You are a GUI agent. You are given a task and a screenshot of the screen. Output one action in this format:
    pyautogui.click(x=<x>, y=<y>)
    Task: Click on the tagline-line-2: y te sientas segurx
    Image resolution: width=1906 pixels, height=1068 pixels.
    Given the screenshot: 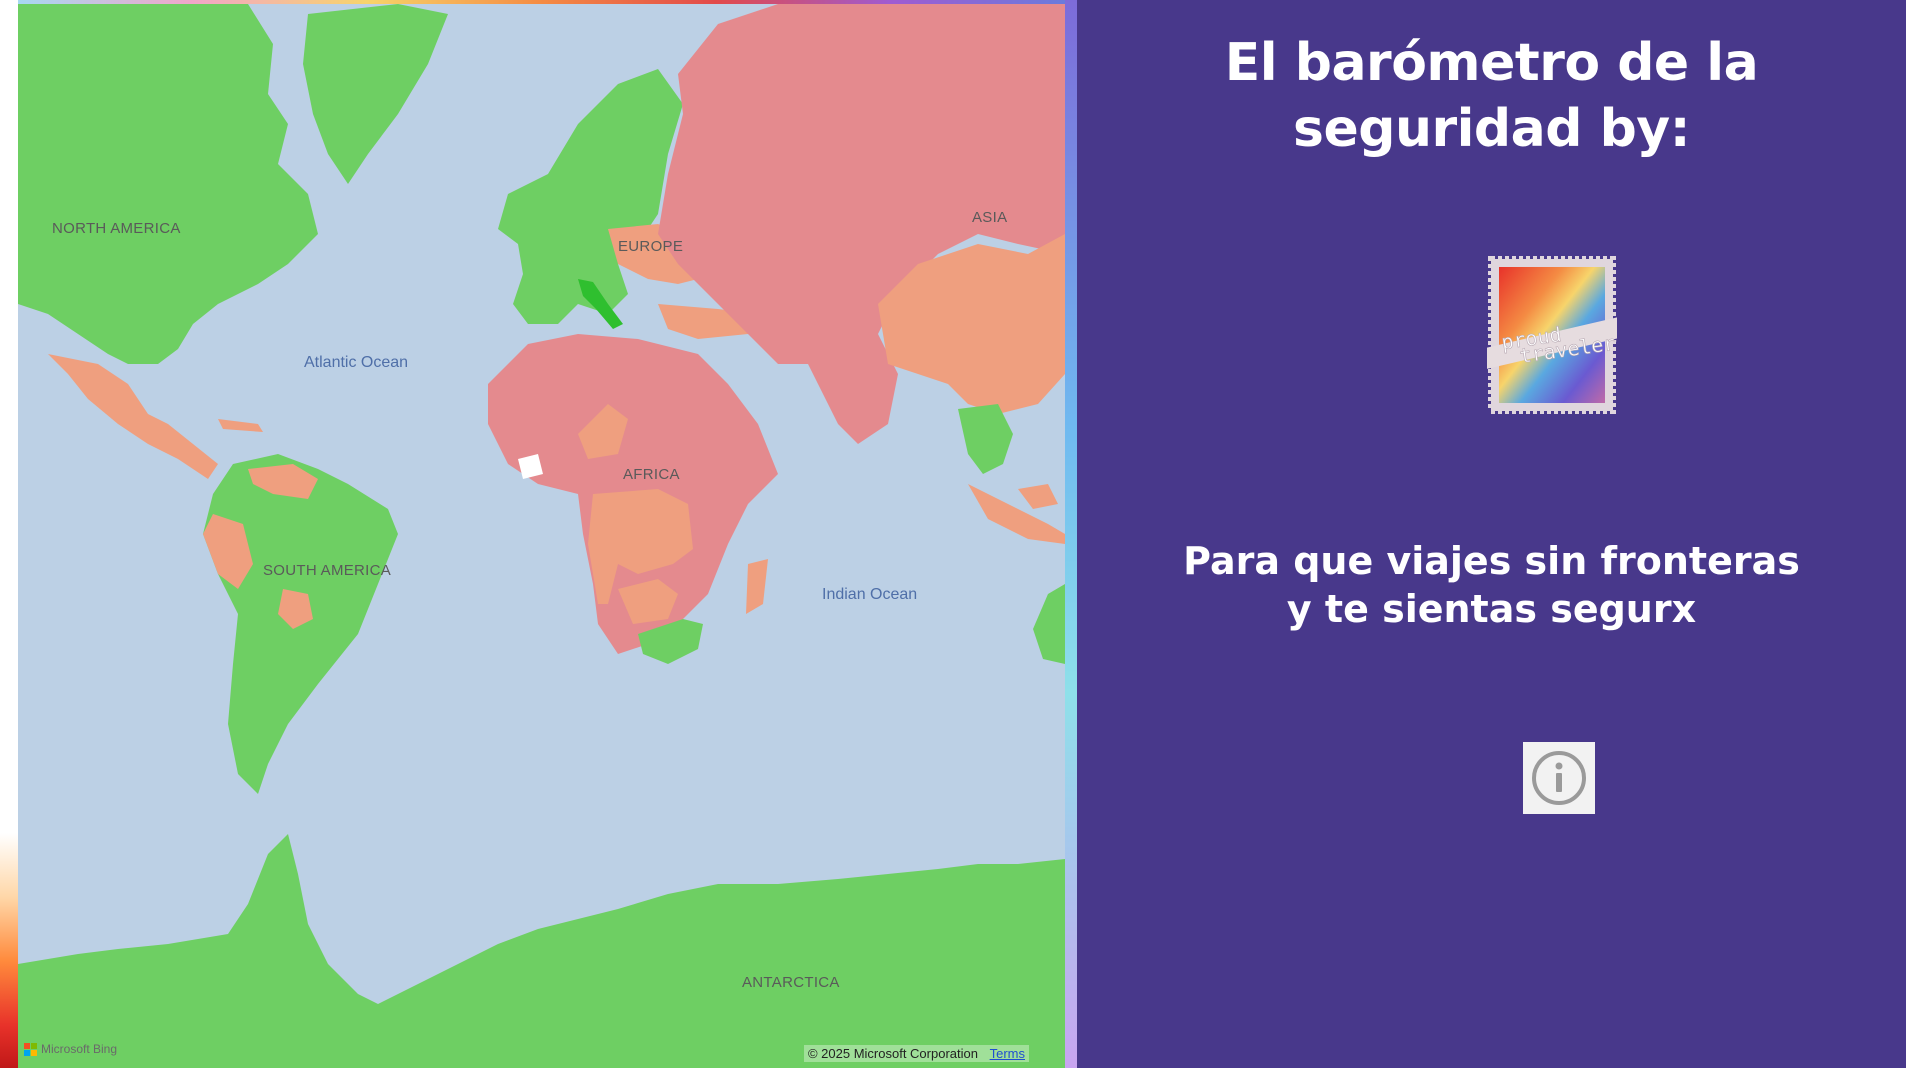 What is the action you would take?
    pyautogui.click(x=1491, y=609)
    